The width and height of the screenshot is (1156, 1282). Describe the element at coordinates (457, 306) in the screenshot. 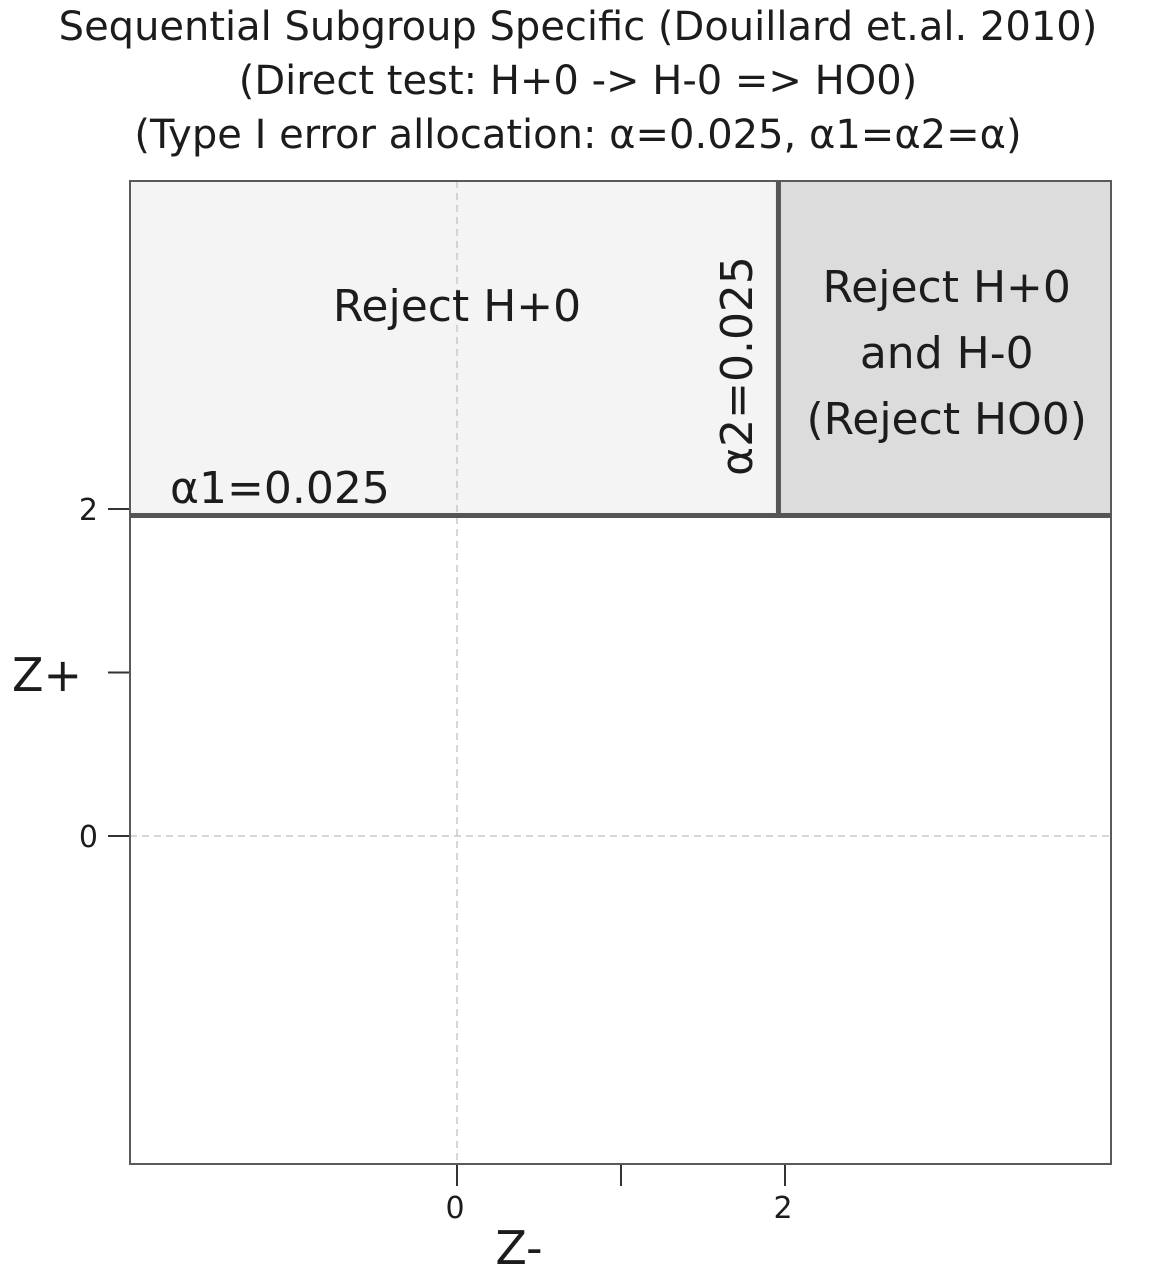

I see `region-label-reject-h-plus0: Reject H+0` at that location.